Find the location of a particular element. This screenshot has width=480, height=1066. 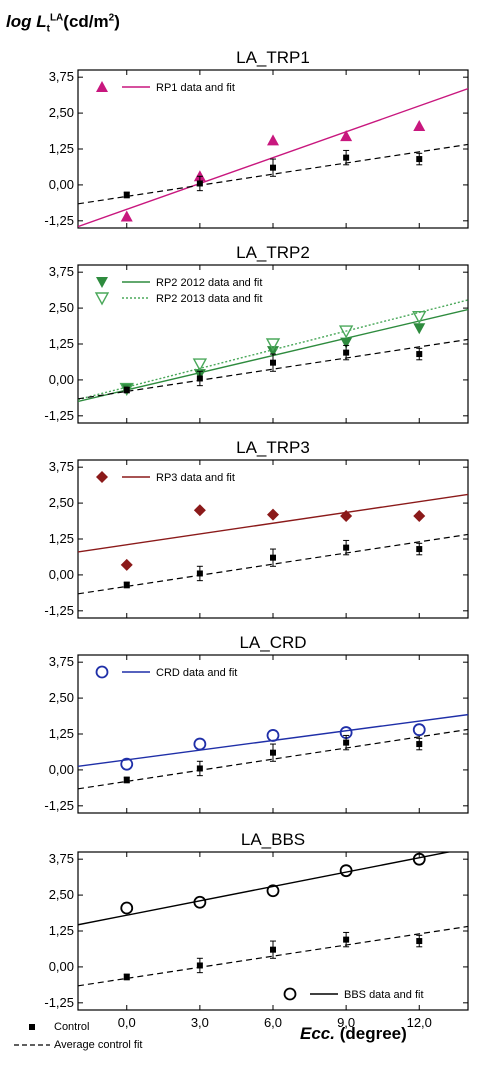

x-tick-label: 0,0 is located at coordinates (127, 1022).